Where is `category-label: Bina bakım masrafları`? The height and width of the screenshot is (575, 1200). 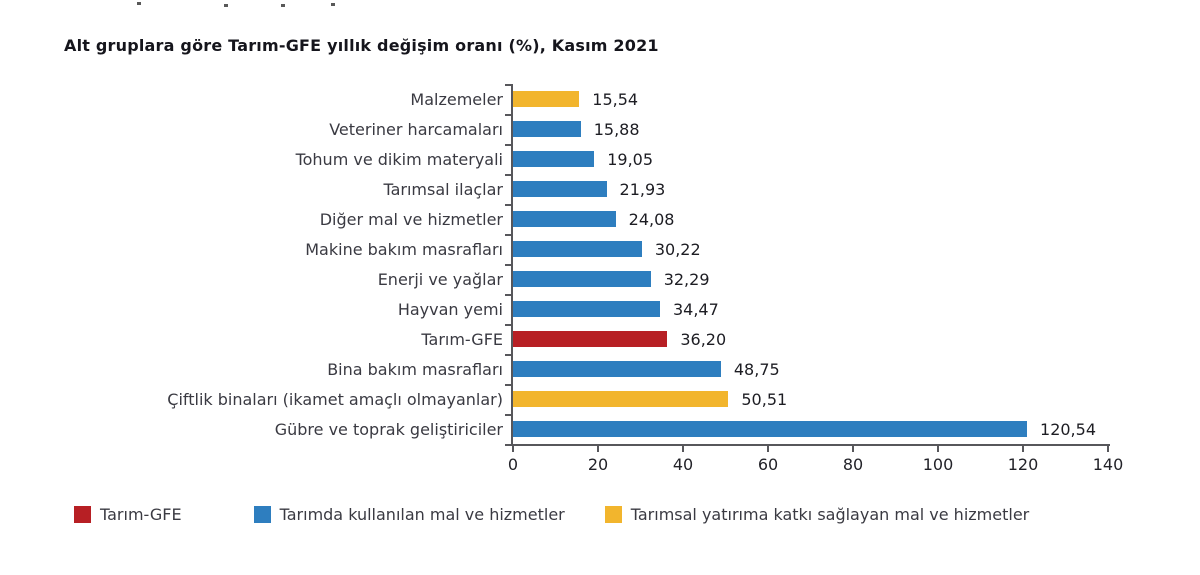
category-label: Bina bakım masrafları is located at coordinates (415, 369).